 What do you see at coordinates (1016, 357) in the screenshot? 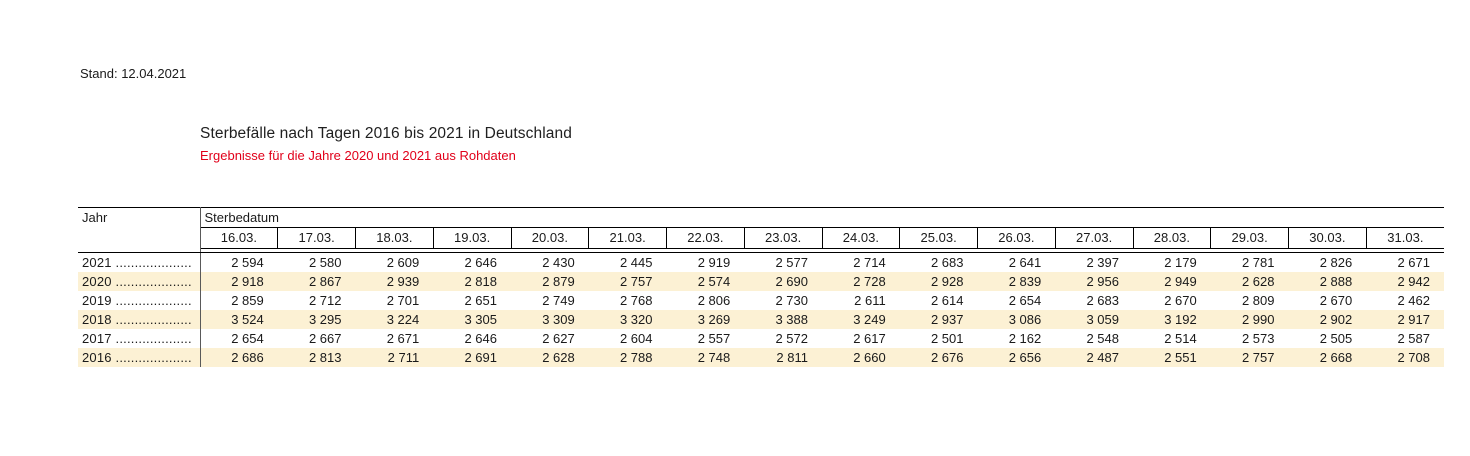
I see `table-cell: 2 656` at bounding box center [1016, 357].